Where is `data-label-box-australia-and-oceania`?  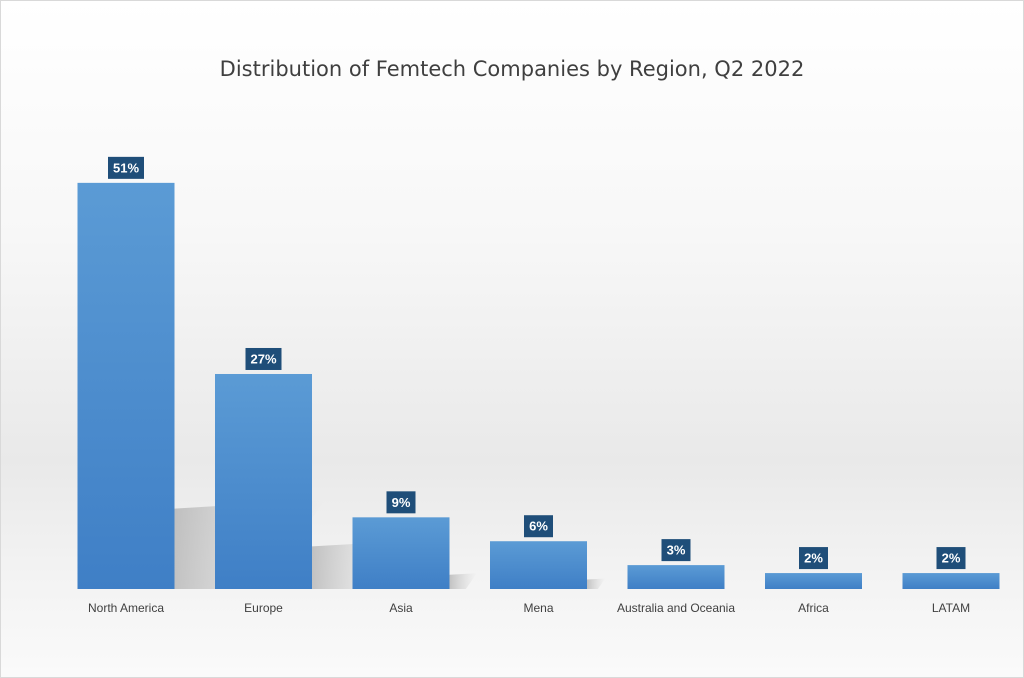
data-label-box-australia-and-oceania is located at coordinates (676, 550).